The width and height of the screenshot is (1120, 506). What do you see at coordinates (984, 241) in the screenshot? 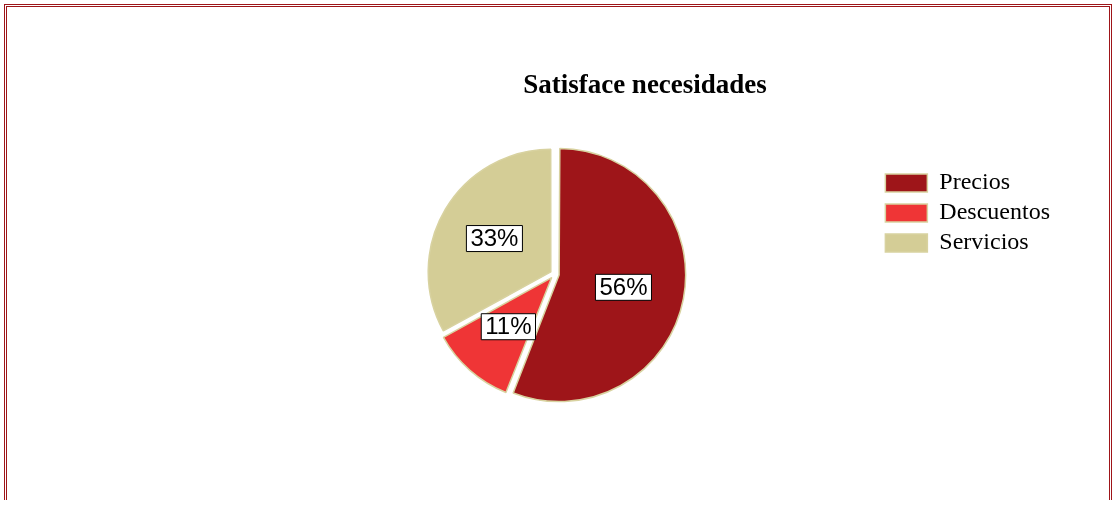
I see `legend-label: Servicios` at bounding box center [984, 241].